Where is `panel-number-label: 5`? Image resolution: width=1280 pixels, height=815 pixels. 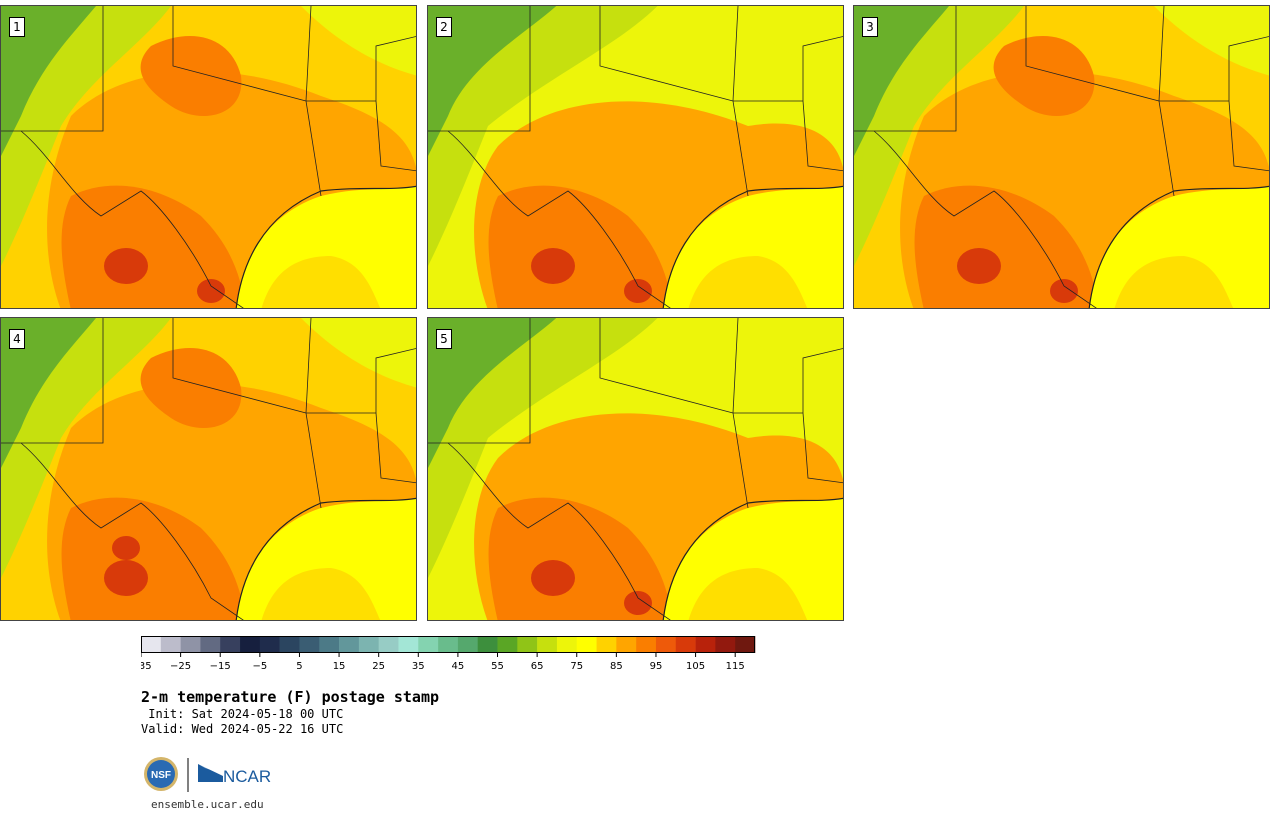
panel-number-label: 5 is located at coordinates (444, 339).